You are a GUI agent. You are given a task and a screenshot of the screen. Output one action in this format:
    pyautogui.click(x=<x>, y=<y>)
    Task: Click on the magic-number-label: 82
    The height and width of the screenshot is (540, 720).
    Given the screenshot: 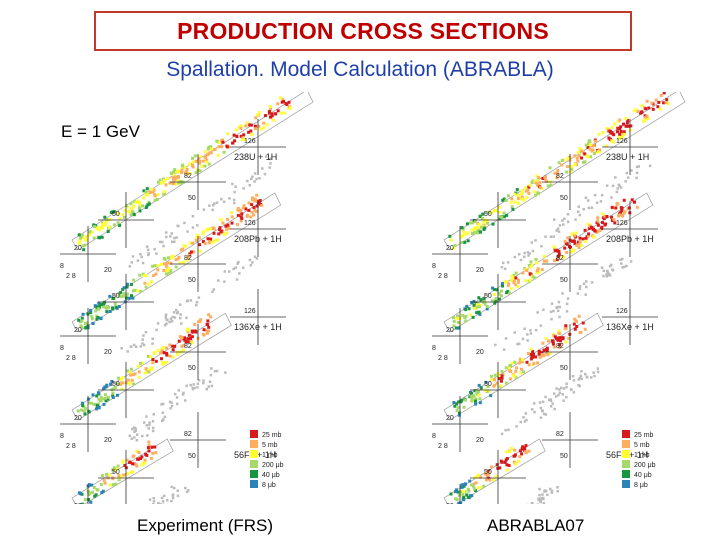 What is the action you would take?
    pyautogui.click(x=560, y=258)
    